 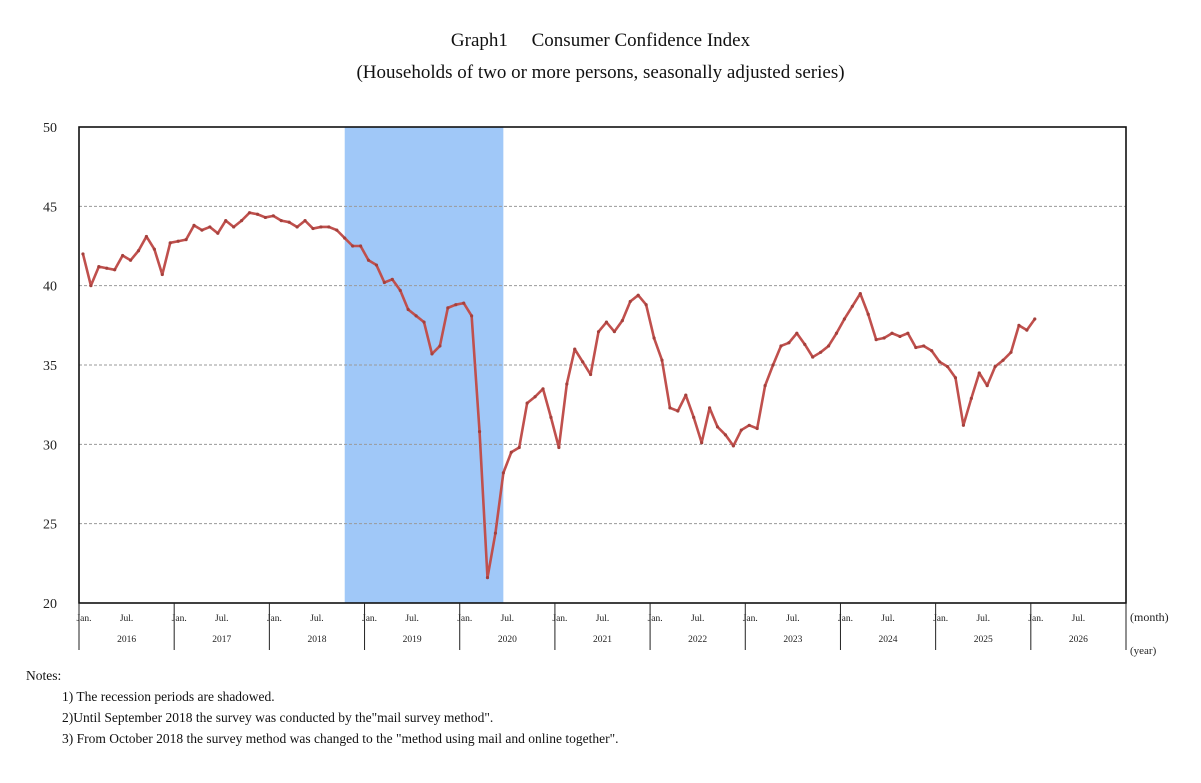 What do you see at coordinates (44, 675) in the screenshot?
I see `notes-heading: Notes:` at bounding box center [44, 675].